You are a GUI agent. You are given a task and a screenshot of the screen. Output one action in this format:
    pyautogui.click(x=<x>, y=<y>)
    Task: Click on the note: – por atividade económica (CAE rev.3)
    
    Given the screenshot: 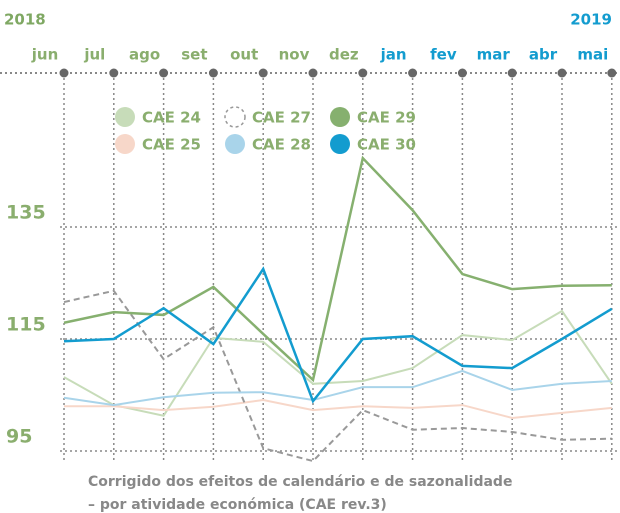 What is the action you would take?
    pyautogui.click(x=237, y=505)
    